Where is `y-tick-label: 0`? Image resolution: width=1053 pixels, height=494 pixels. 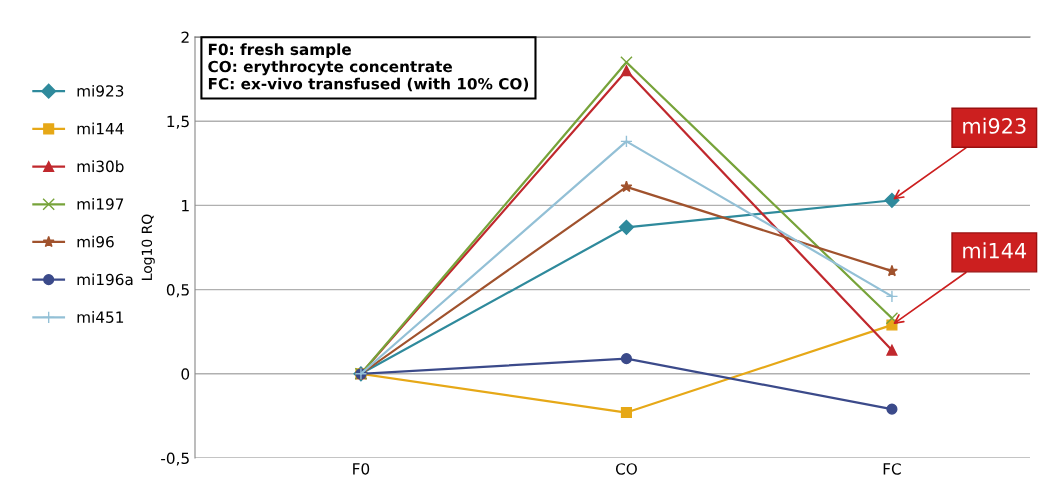
y-tick-label: 0 is located at coordinates (185, 374).